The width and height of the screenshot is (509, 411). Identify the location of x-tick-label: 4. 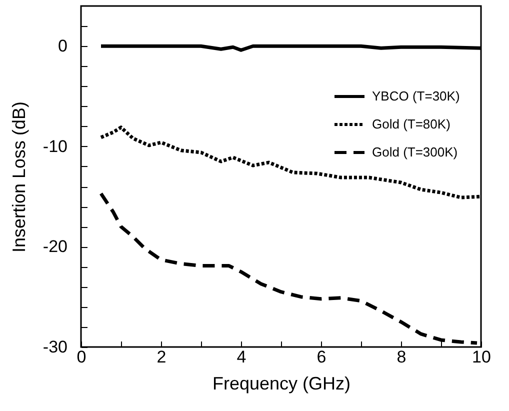
(241, 357).